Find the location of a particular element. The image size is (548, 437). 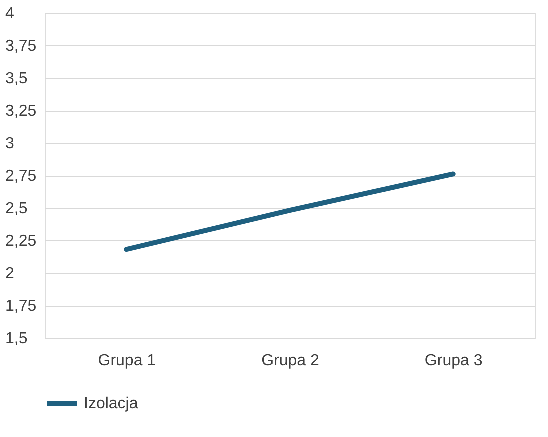

y-tick-label: 3 is located at coordinates (10, 144).